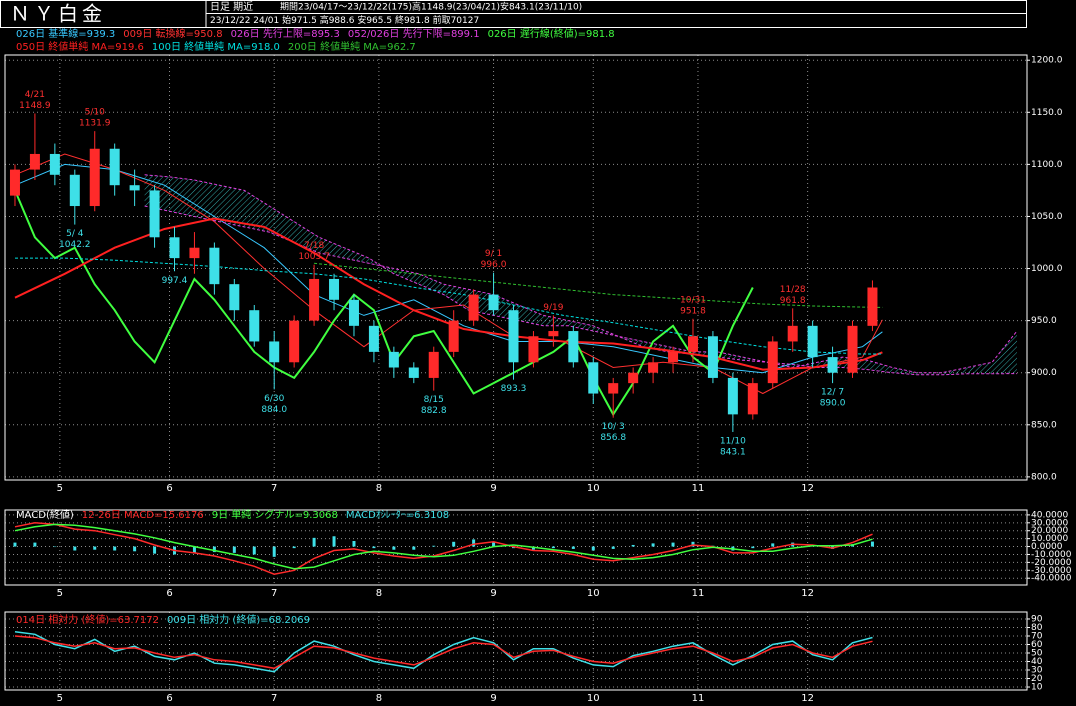 This screenshot has width=1076, height=706. Describe the element at coordinates (1037, 662) in the screenshot. I see `y-tick-label: 40` at that location.